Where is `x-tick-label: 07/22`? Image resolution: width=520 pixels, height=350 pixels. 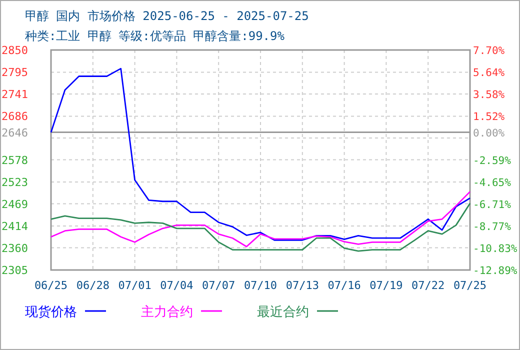
x-tick-label: 07/22 is located at coordinates (428, 285).